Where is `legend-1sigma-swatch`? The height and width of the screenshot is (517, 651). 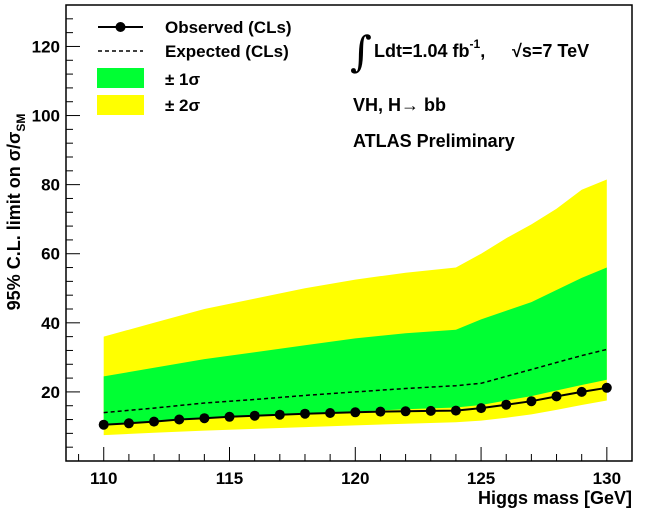
legend-1sigma-swatch is located at coordinates (120, 78).